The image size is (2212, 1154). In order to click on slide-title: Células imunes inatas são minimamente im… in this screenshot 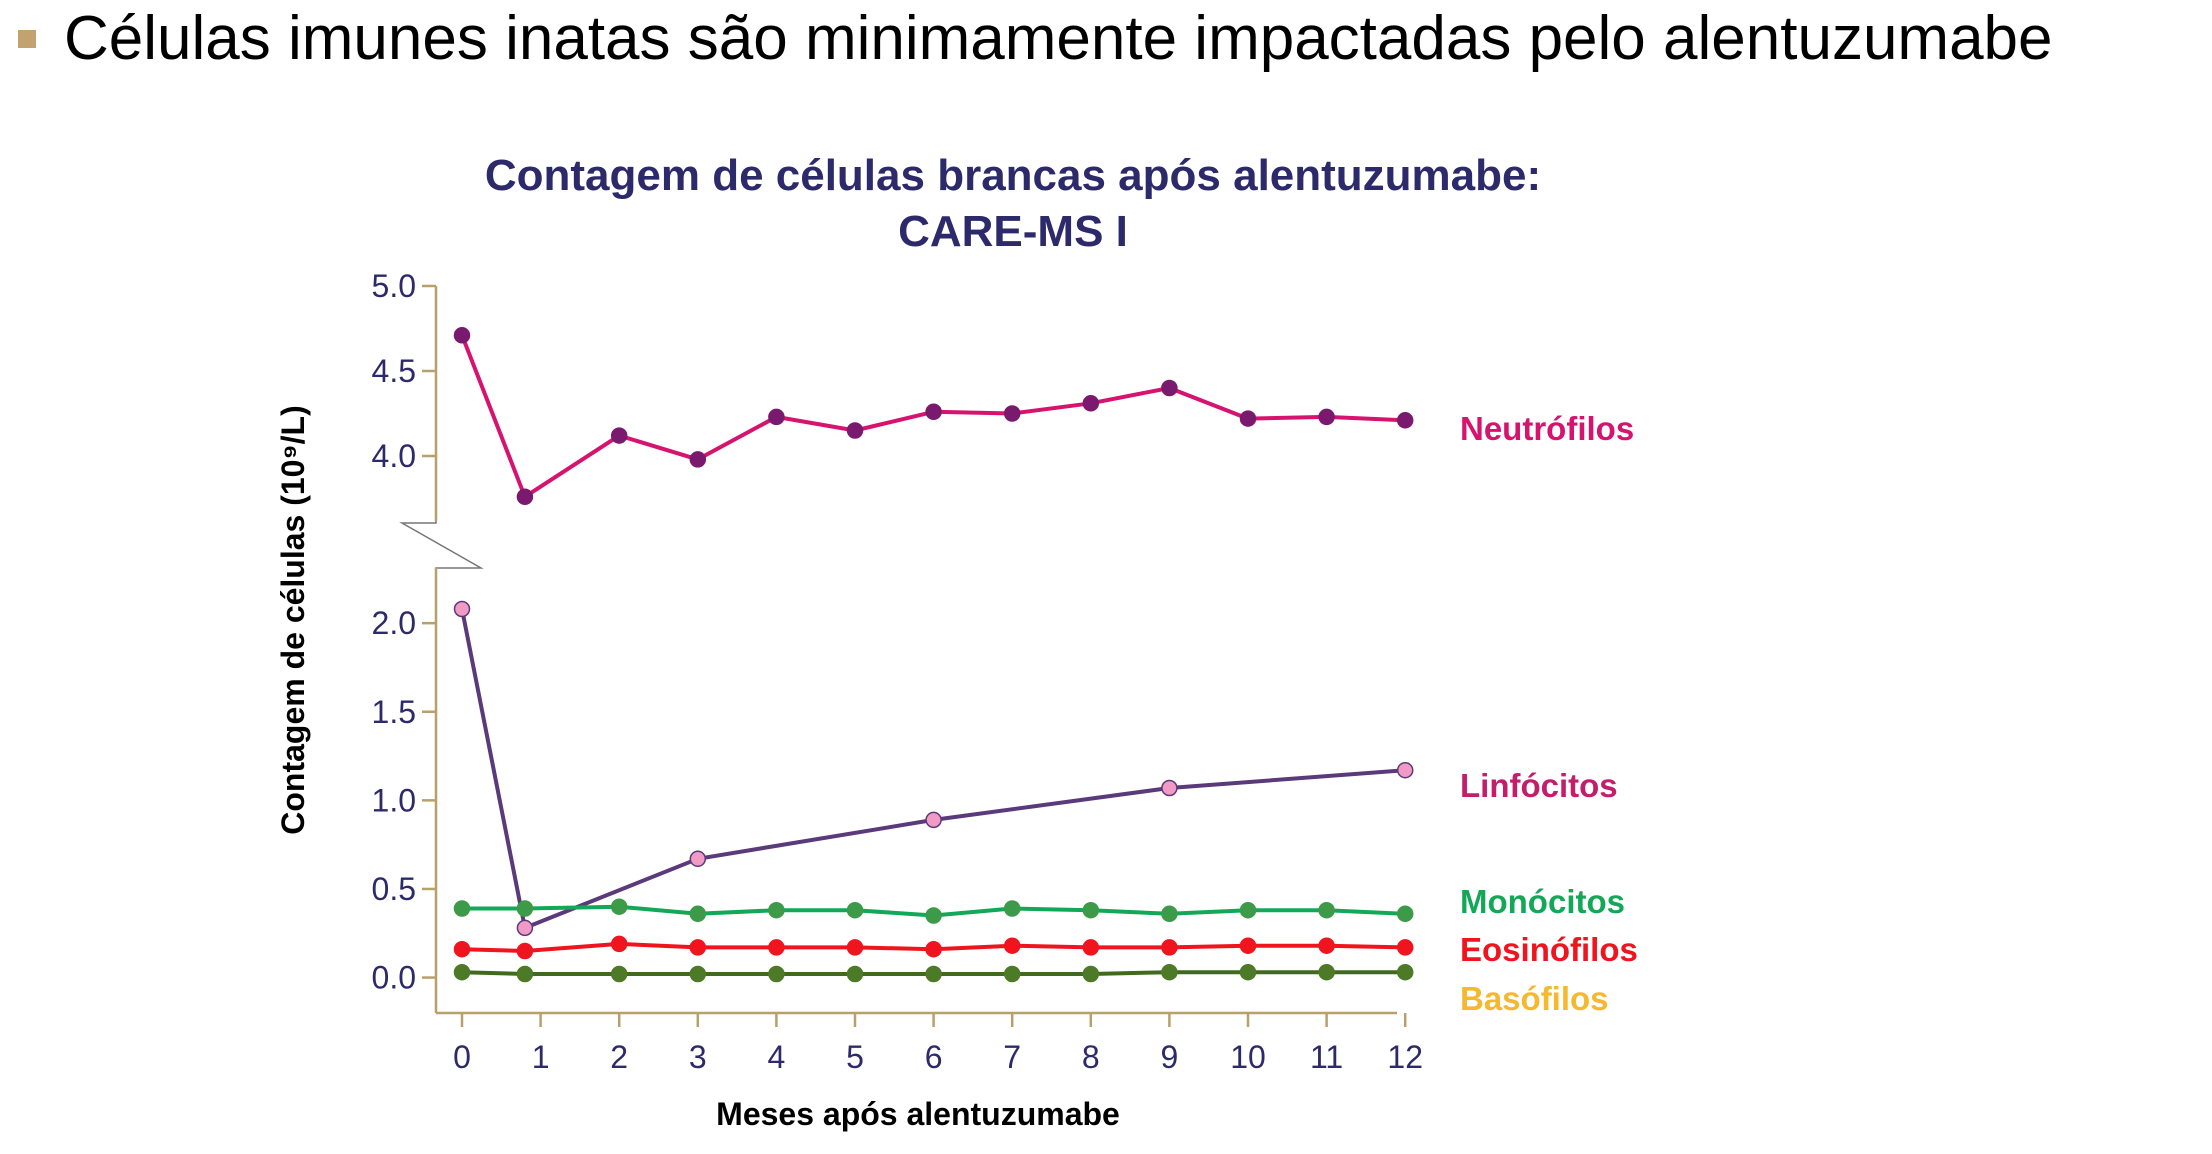, I will do `click(1035, 39)`.